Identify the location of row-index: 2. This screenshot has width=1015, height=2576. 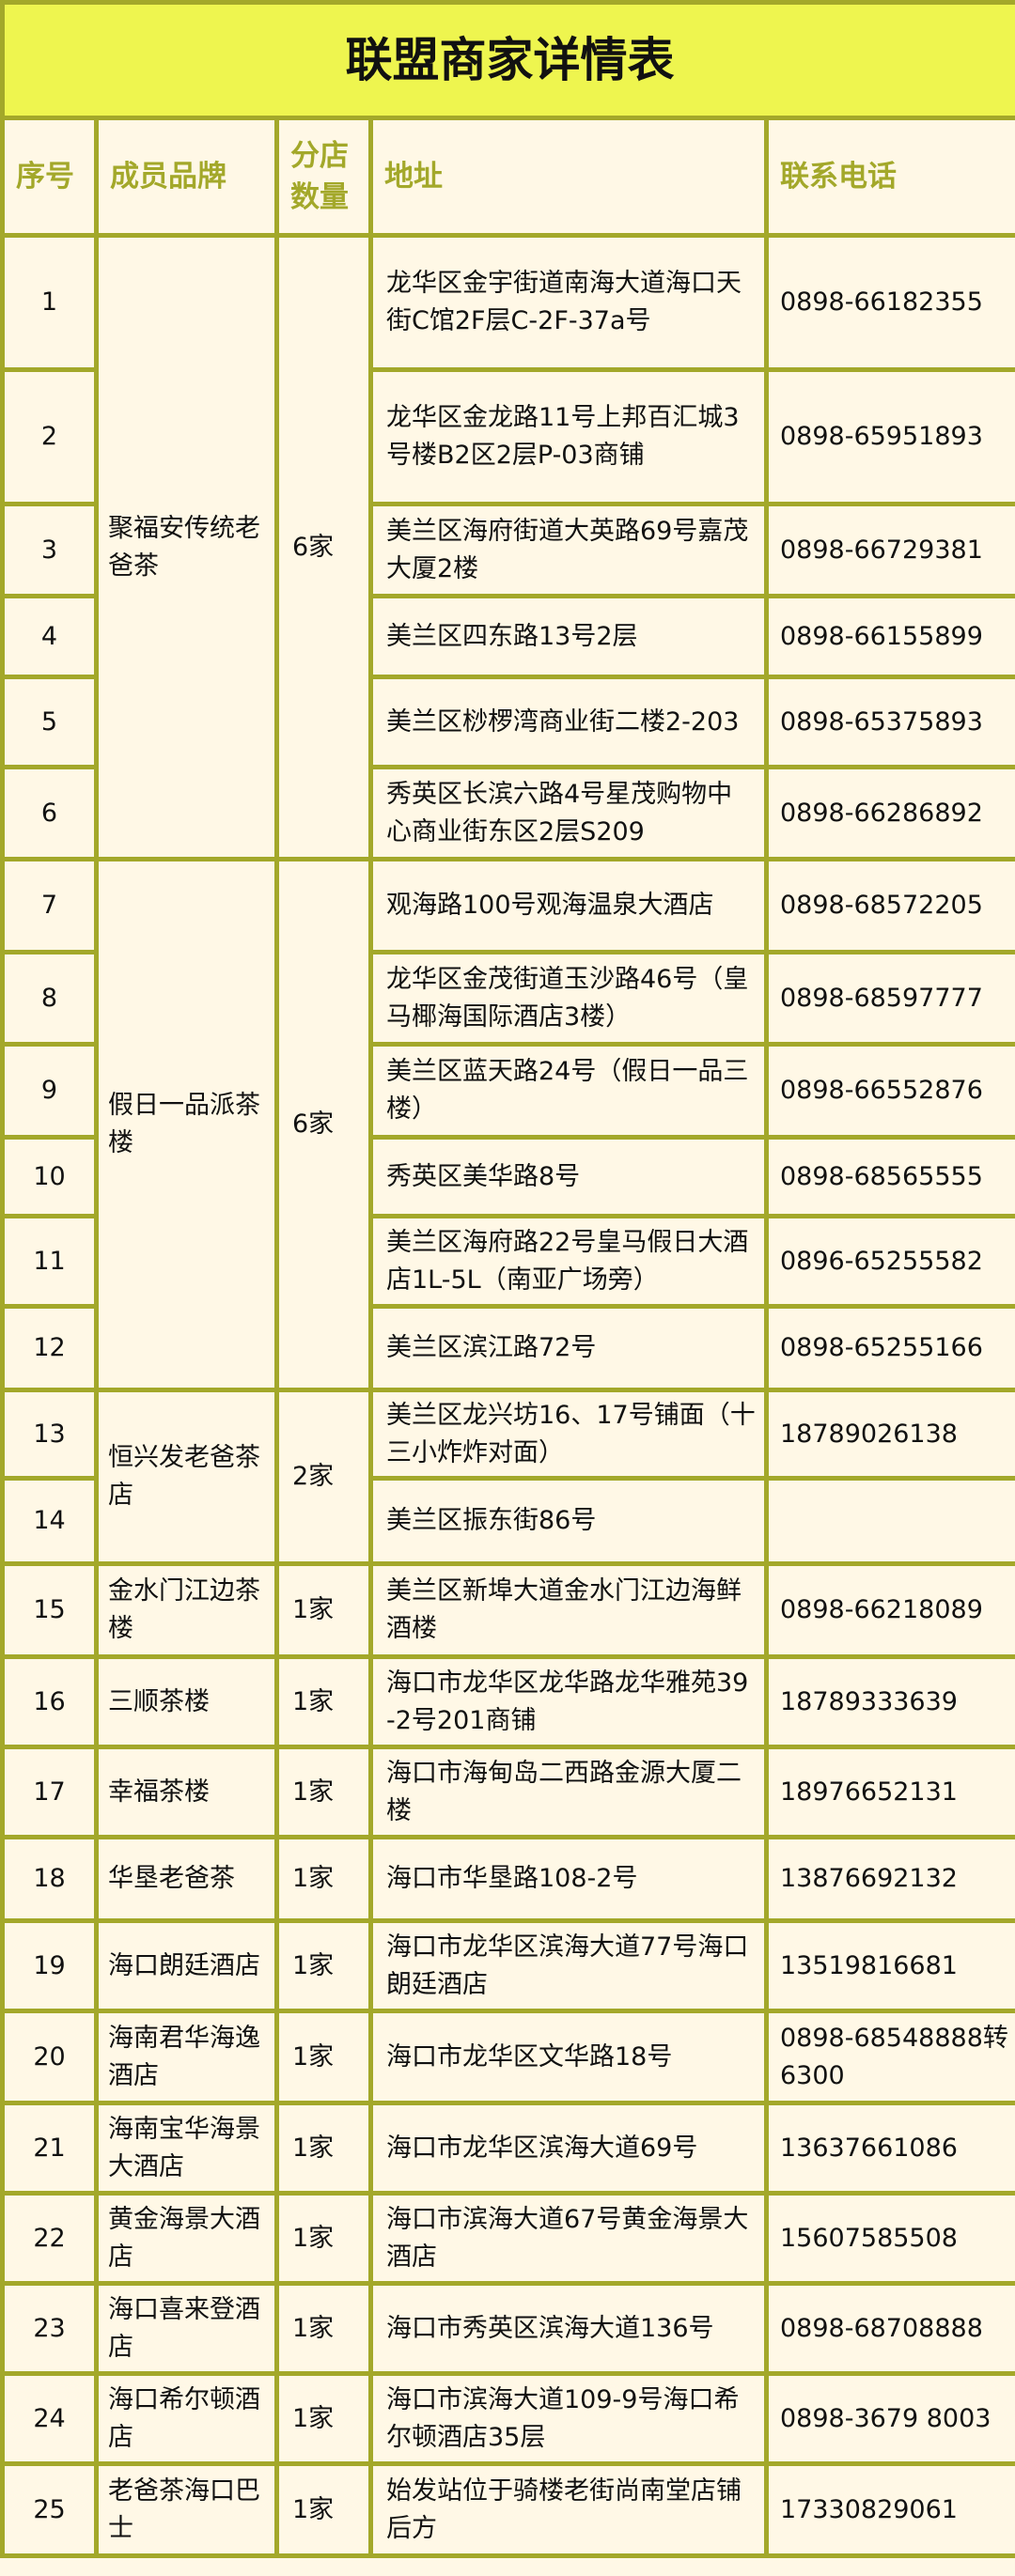
(49, 437).